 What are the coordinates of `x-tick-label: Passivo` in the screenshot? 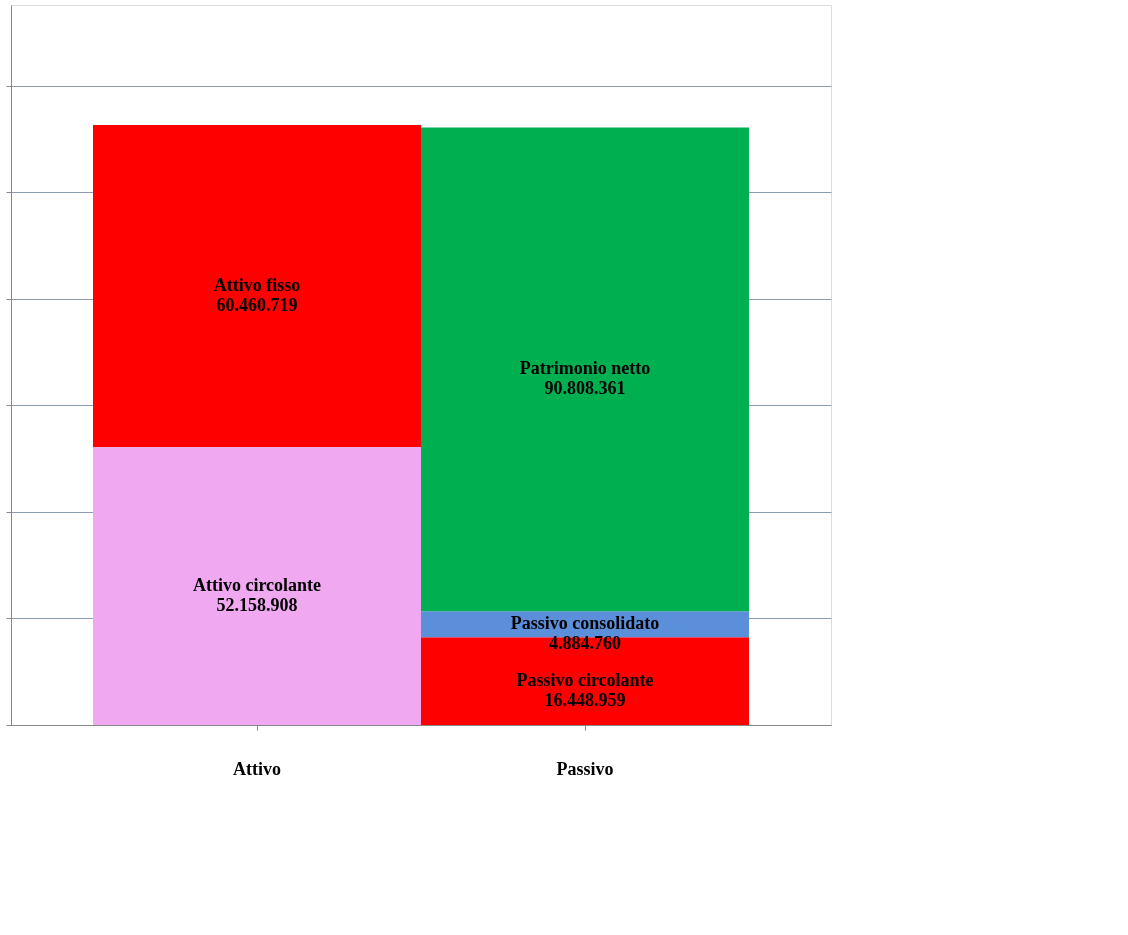 It's located at (585, 768).